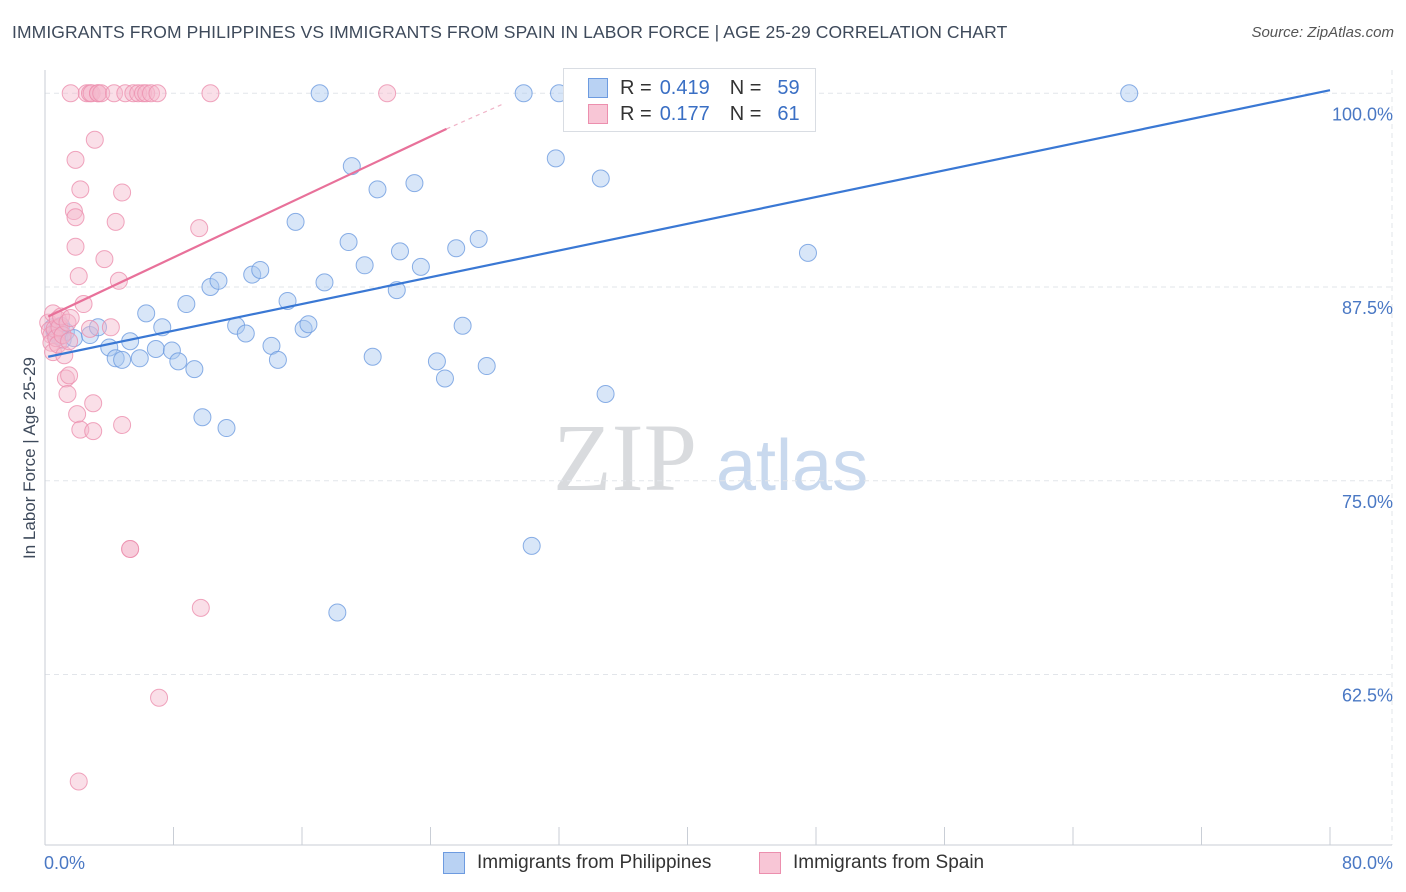  What do you see at coordinates (1367, 502) in the screenshot?
I see `y-tick-label: 75.0%` at bounding box center [1367, 502].